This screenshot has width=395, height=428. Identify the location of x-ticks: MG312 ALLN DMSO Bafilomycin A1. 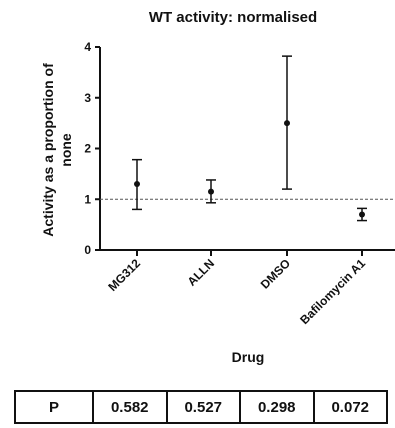
(236, 288).